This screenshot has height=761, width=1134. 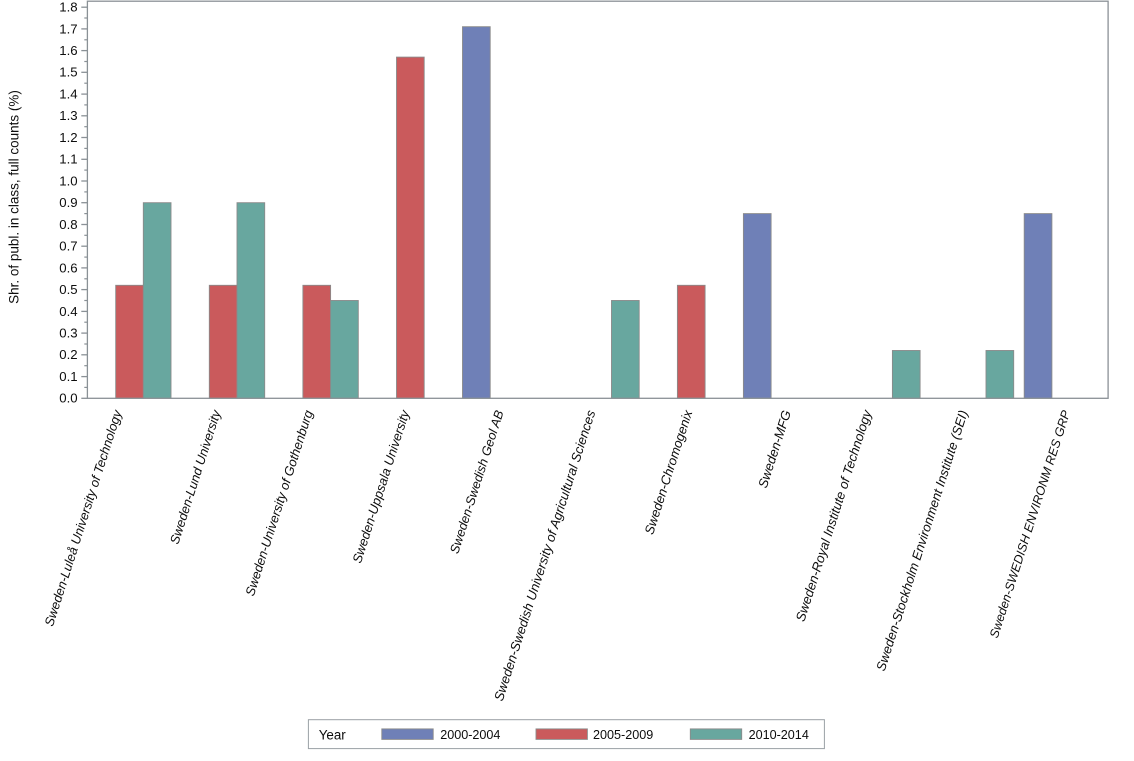 I want to click on svg-text:Shr. of publ. in class, full c: Shr. of publ. in class, full counts (%), so click(x=14, y=197).